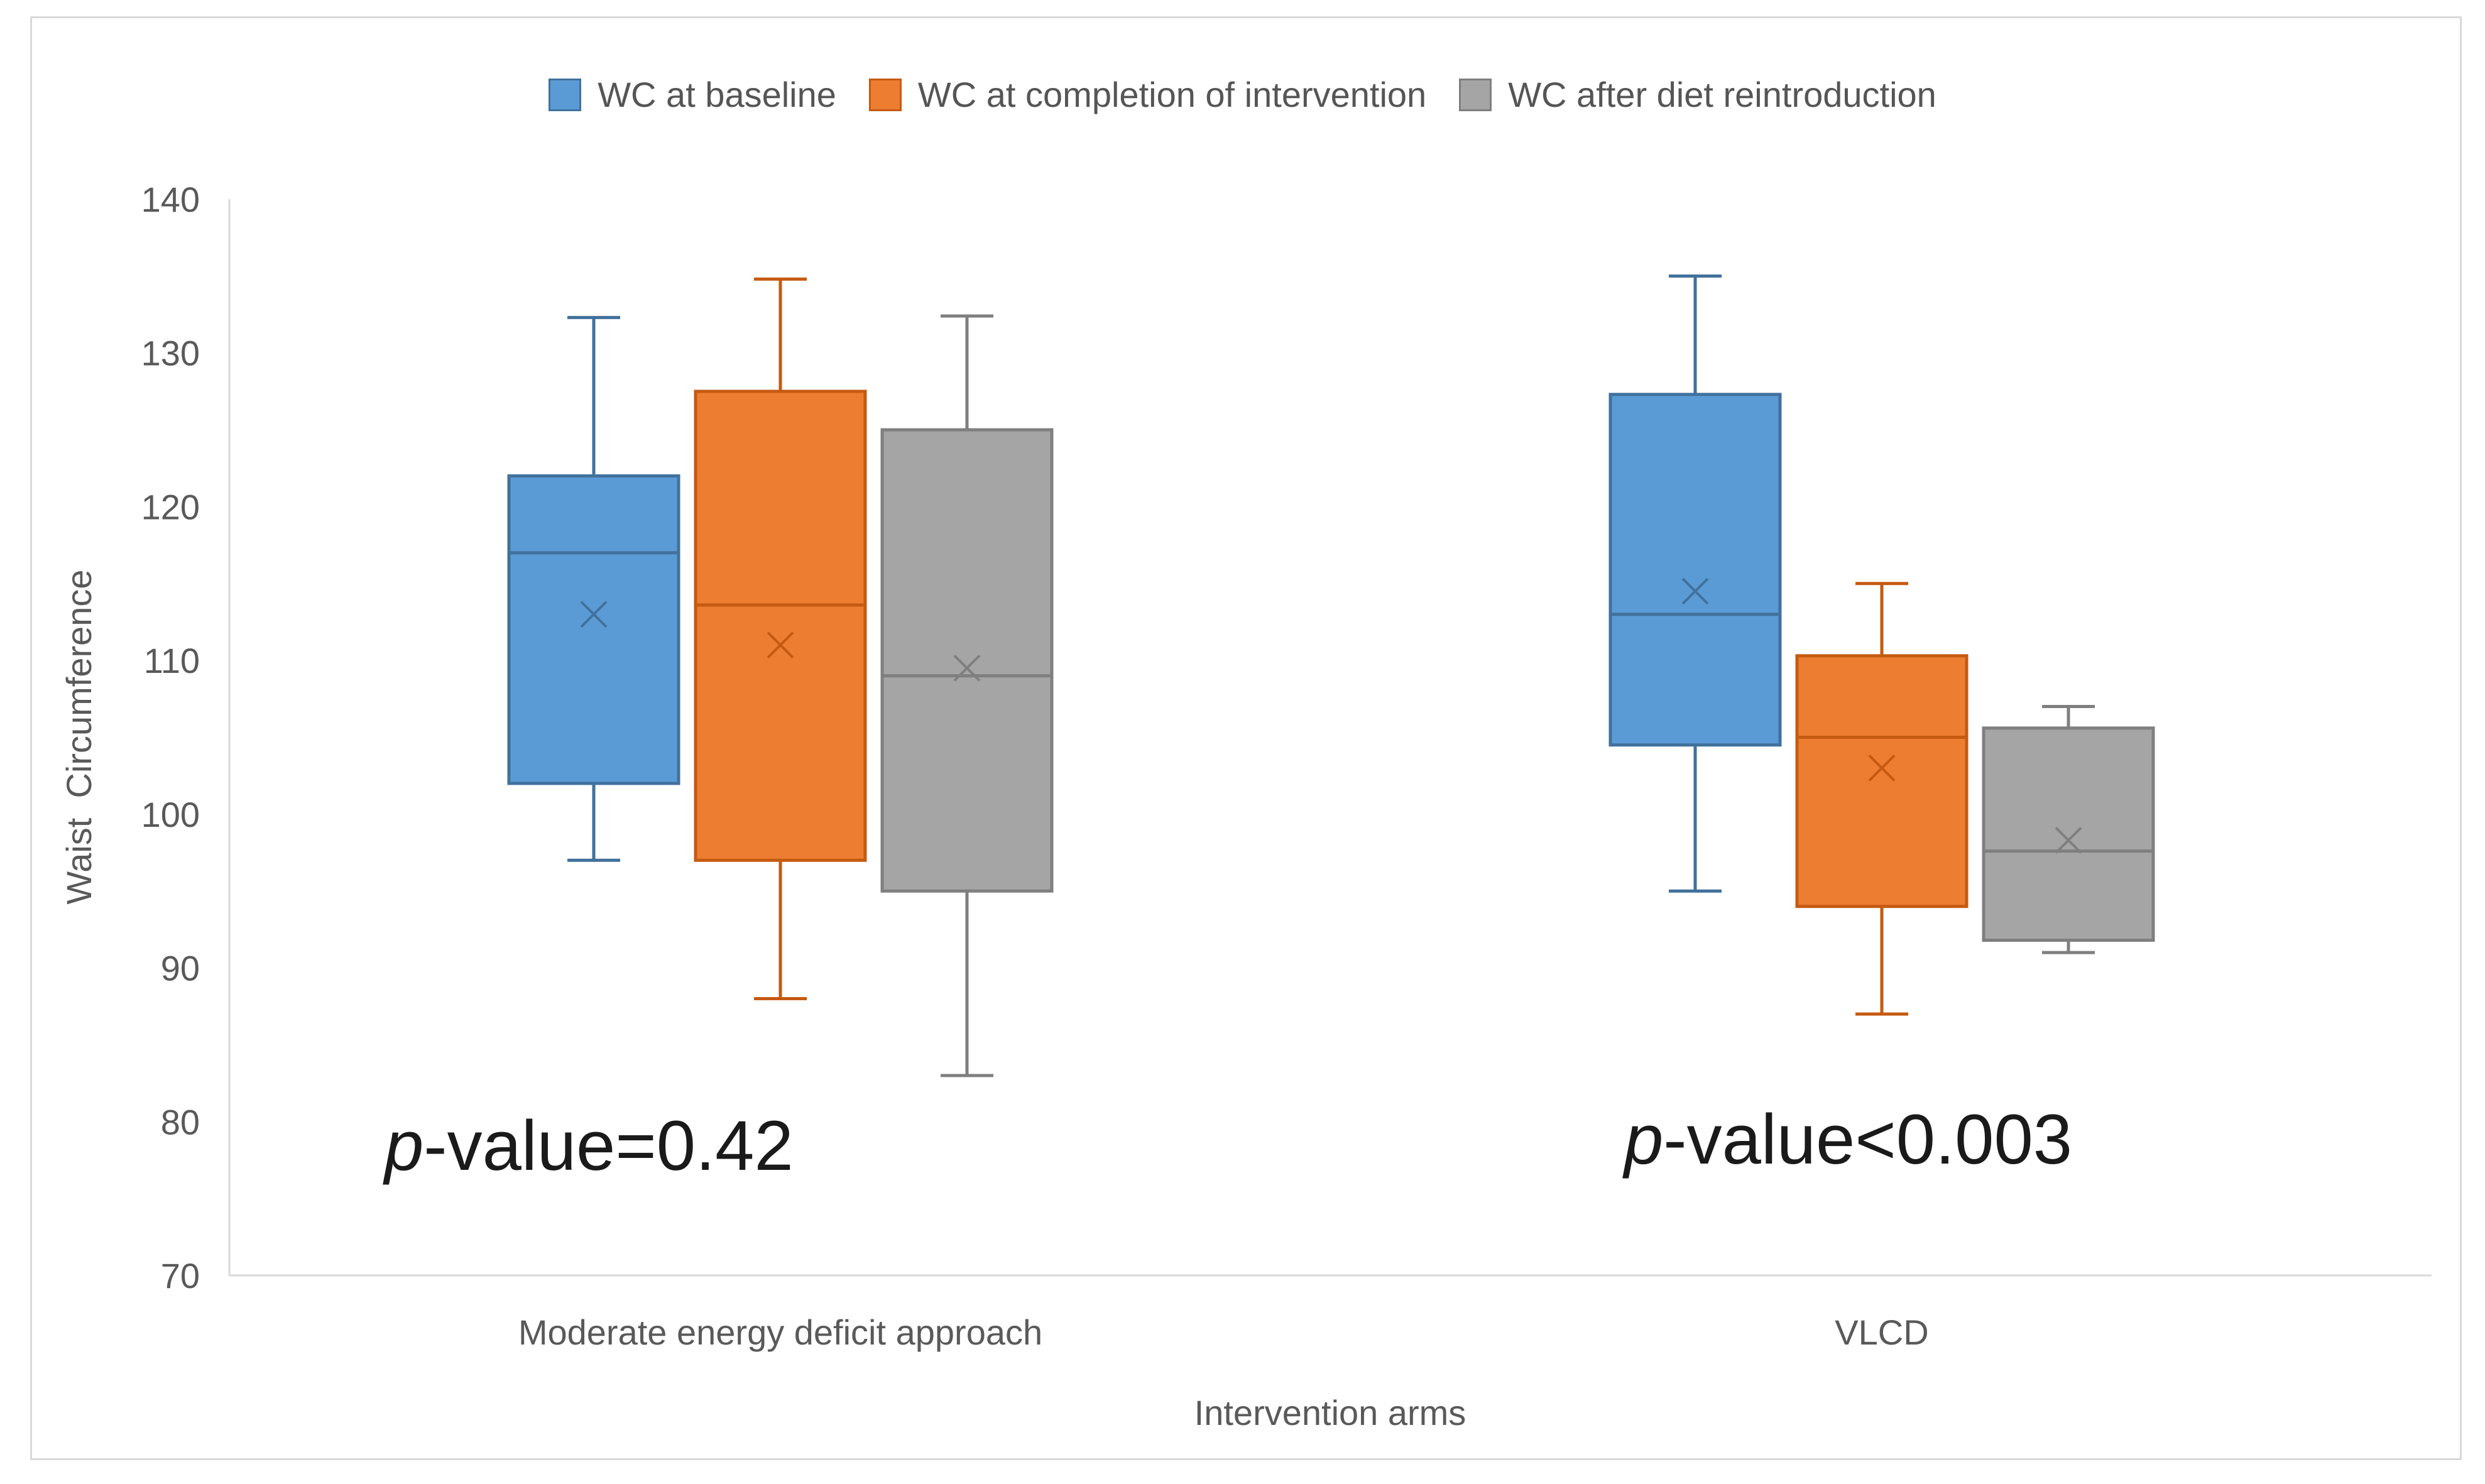  I want to click on p-value-annotation: p-value<0.003, so click(1847, 1139).